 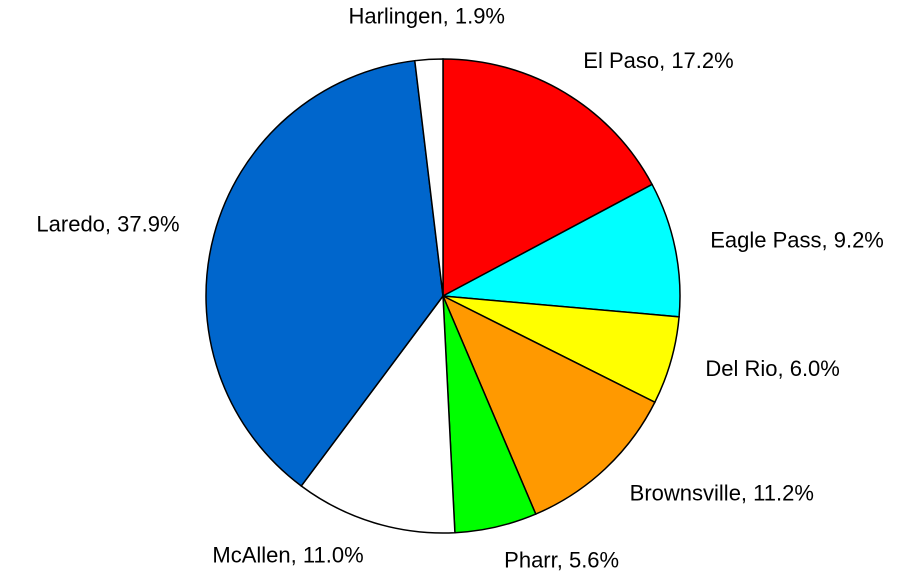 I want to click on slice-label: El Paso, 17.2%, so click(x=658, y=60).